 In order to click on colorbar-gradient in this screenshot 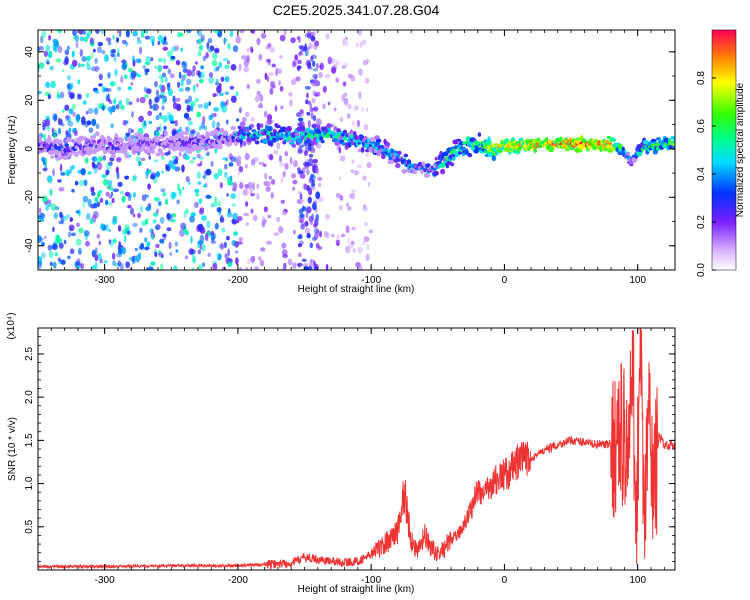, I will do `click(724, 150)`.